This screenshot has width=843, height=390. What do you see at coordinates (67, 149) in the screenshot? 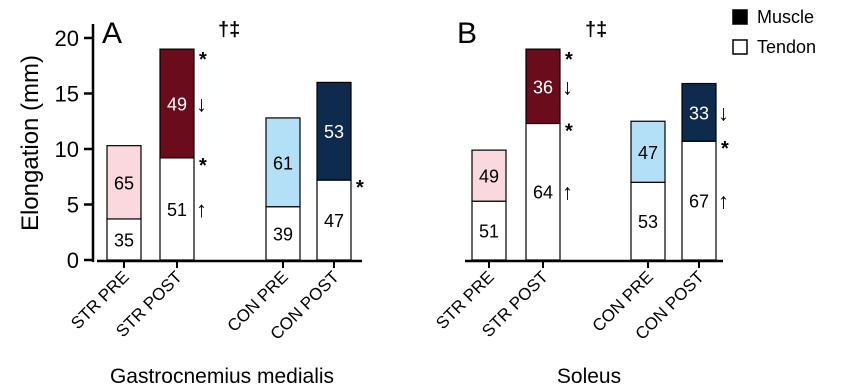
I see `y-tick-label: 10` at bounding box center [67, 149].